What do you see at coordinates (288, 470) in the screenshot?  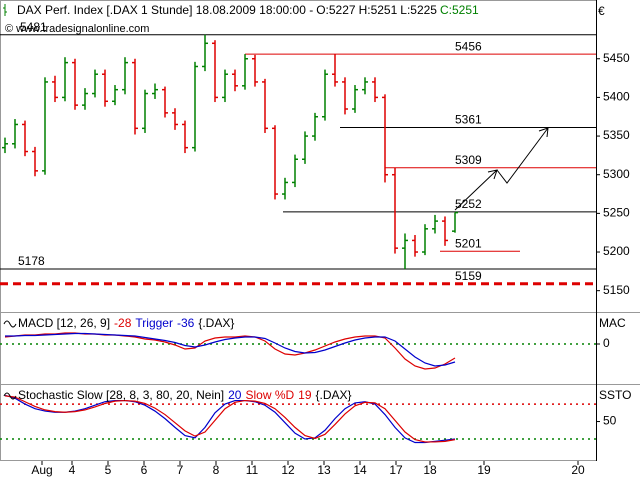 I see `x-tick-label: 12` at bounding box center [288, 470].